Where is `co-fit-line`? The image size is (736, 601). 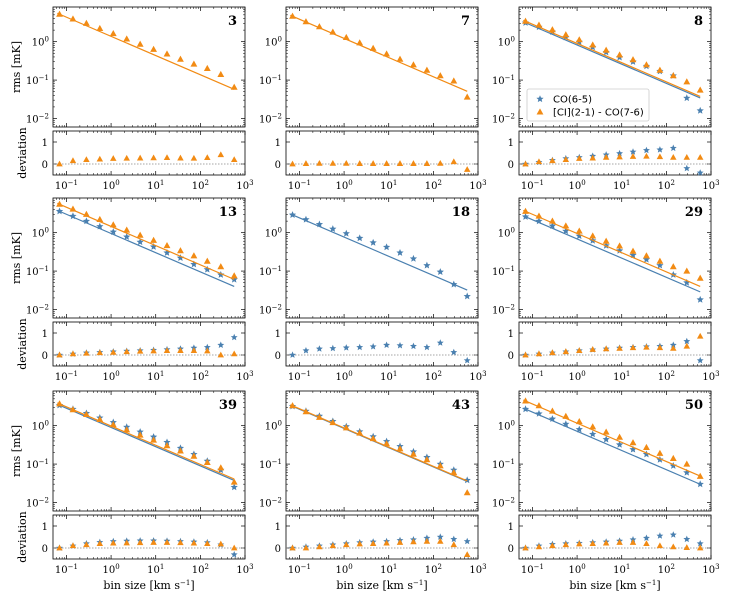
co-fit-line is located at coordinates (612, 60).